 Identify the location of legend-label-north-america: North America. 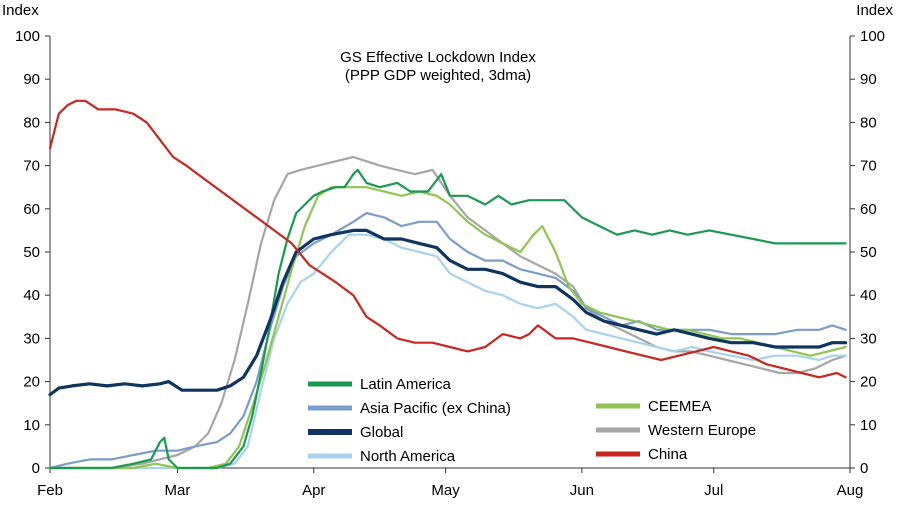
(408, 456).